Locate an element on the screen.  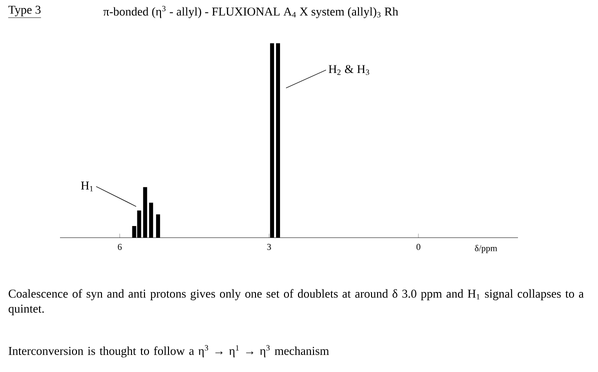
annotation: H$_{1}$ is located at coordinates (87, 187).